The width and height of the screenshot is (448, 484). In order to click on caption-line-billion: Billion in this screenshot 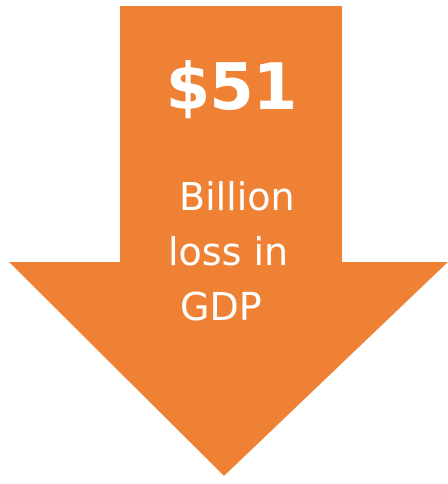, I will do `click(237, 197)`.